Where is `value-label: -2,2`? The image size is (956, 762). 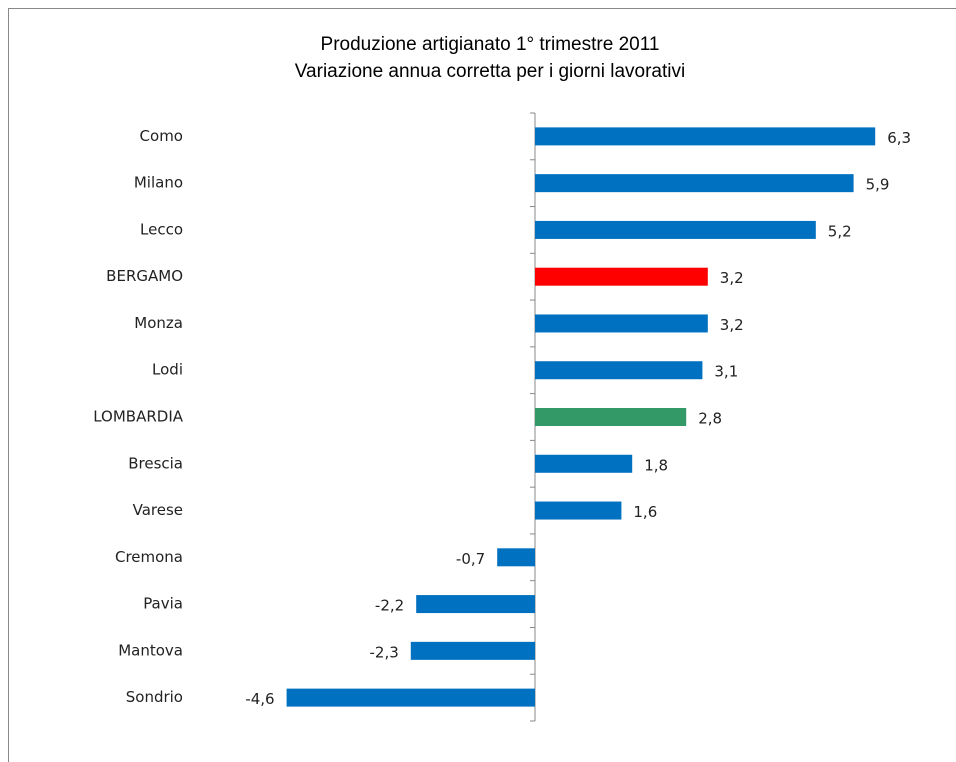
value-label: -2,2 is located at coordinates (389, 606).